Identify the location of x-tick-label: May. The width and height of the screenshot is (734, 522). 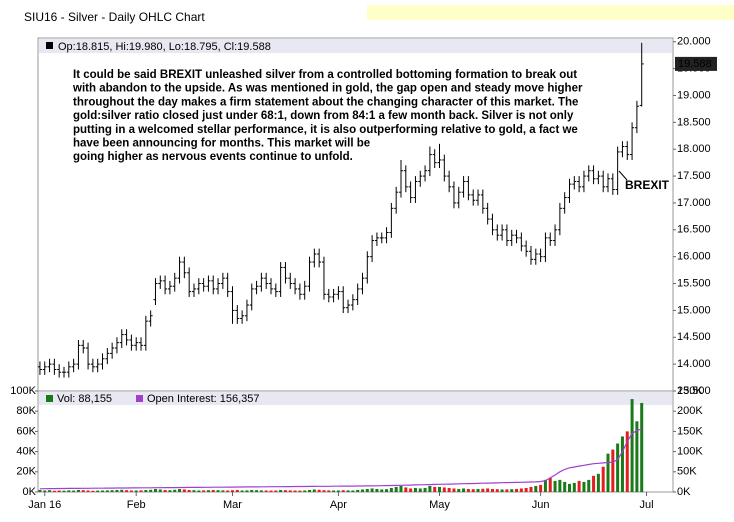
(439, 505).